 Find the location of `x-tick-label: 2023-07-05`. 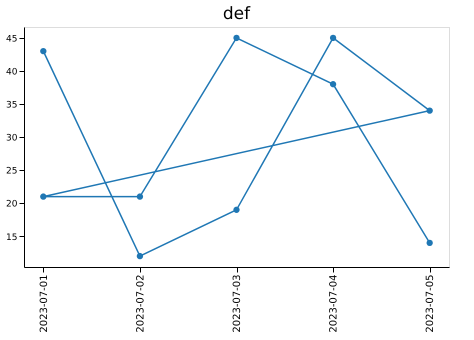

x-tick-label: 2023-07-05 is located at coordinates (430, 303).